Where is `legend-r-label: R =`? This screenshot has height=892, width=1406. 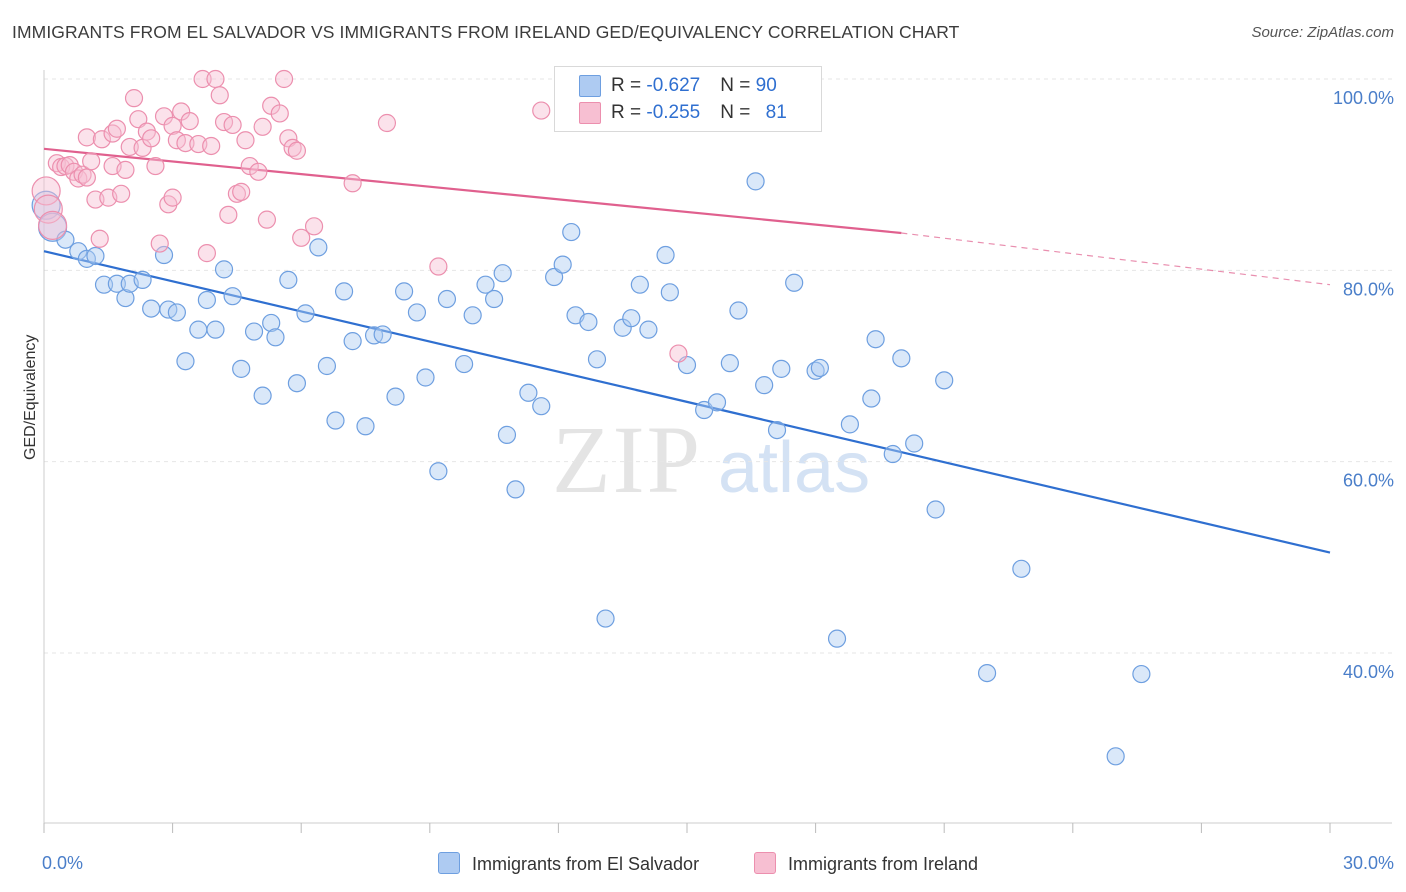
legend-r-label: R = is located at coordinates (629, 113).